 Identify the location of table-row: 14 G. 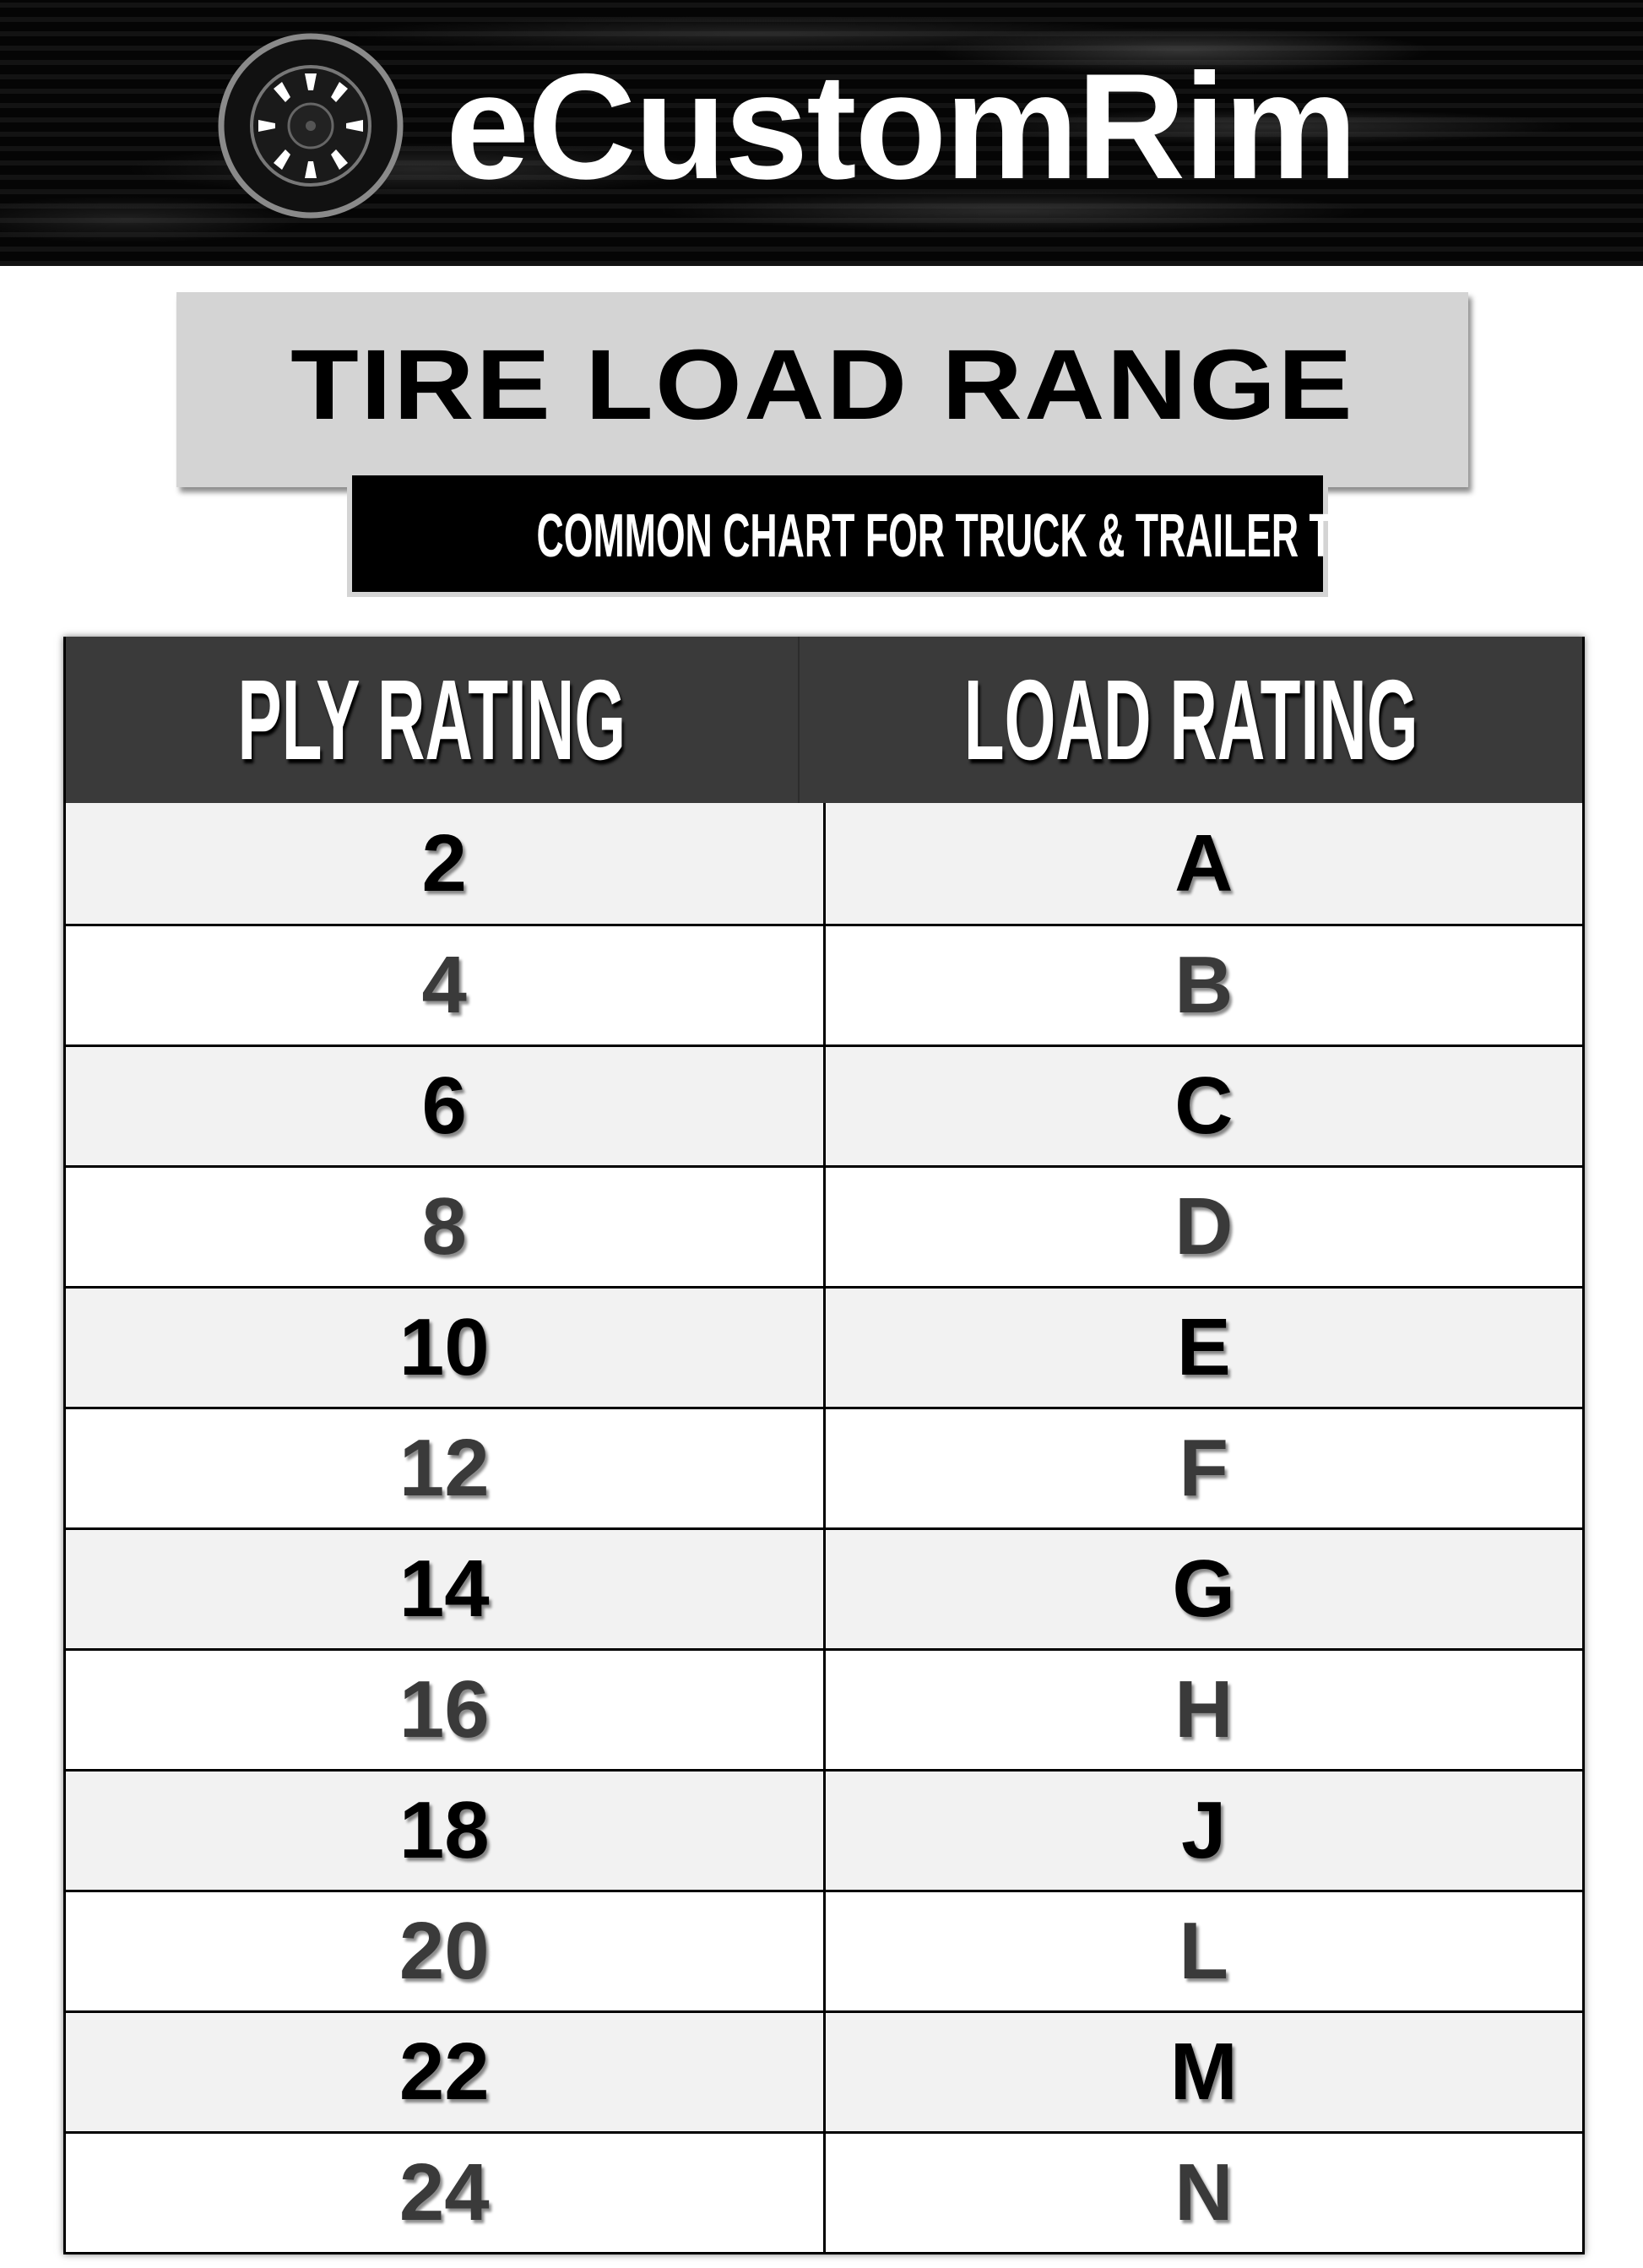
(824, 1587).